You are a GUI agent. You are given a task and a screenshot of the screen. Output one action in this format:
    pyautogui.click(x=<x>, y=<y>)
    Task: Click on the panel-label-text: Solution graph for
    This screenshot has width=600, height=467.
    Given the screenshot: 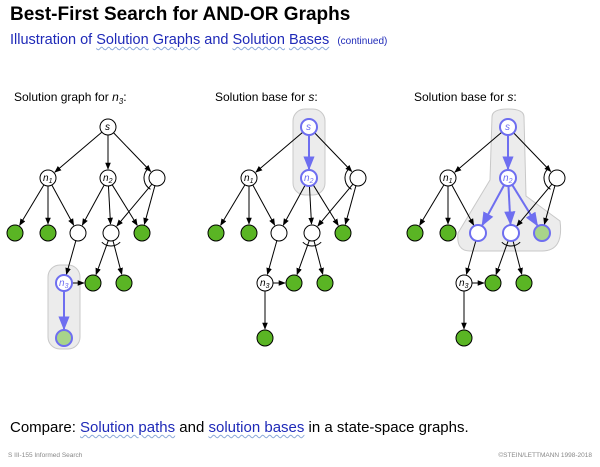 What is the action you would take?
    pyautogui.click(x=63, y=97)
    